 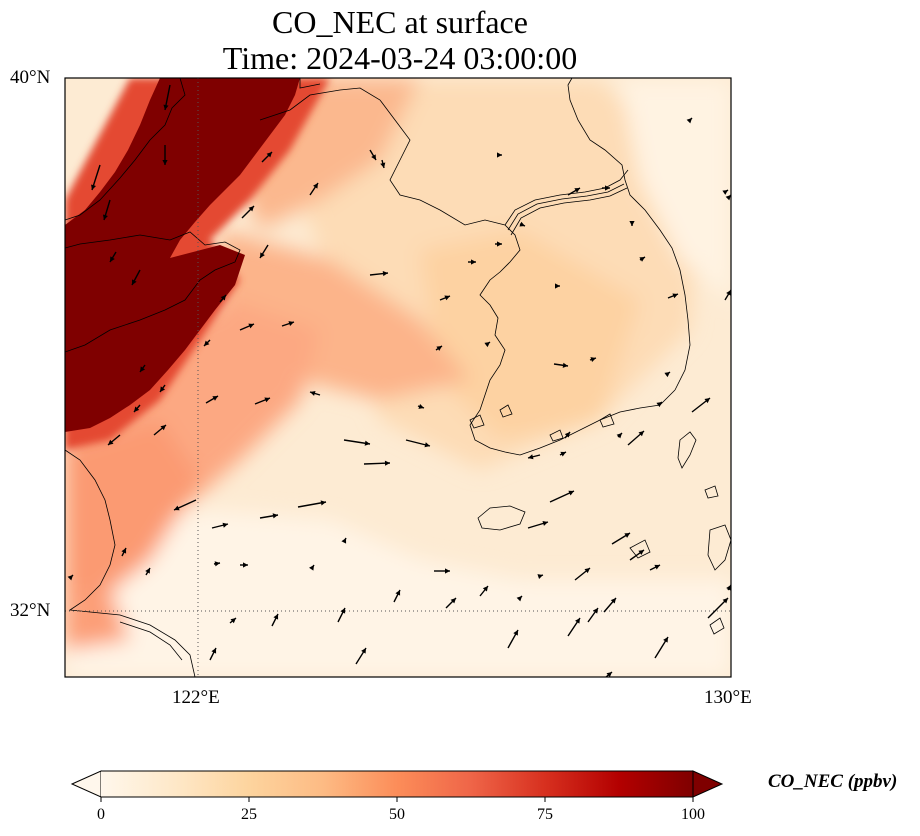 I want to click on colorbar-gradient, so click(x=397, y=784).